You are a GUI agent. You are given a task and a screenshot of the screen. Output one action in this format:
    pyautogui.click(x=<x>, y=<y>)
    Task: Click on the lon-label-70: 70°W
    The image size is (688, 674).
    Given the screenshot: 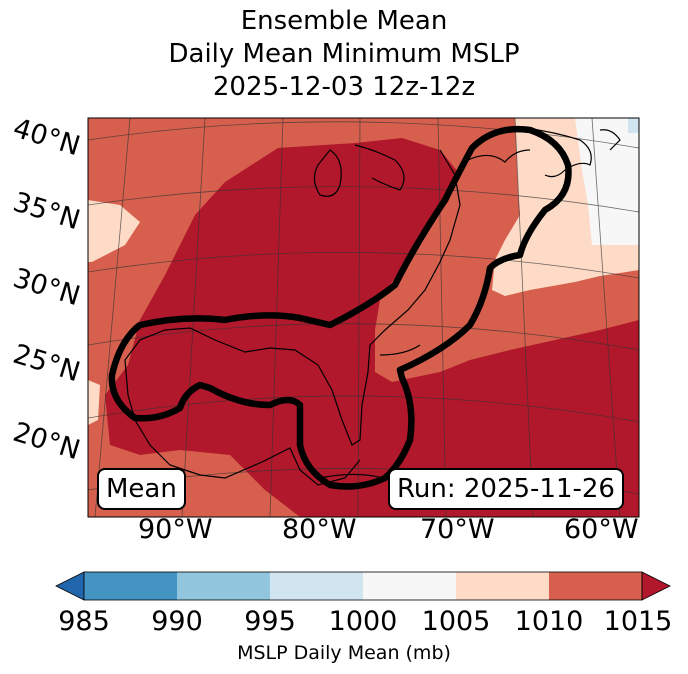 What is the action you would take?
    pyautogui.click(x=457, y=529)
    